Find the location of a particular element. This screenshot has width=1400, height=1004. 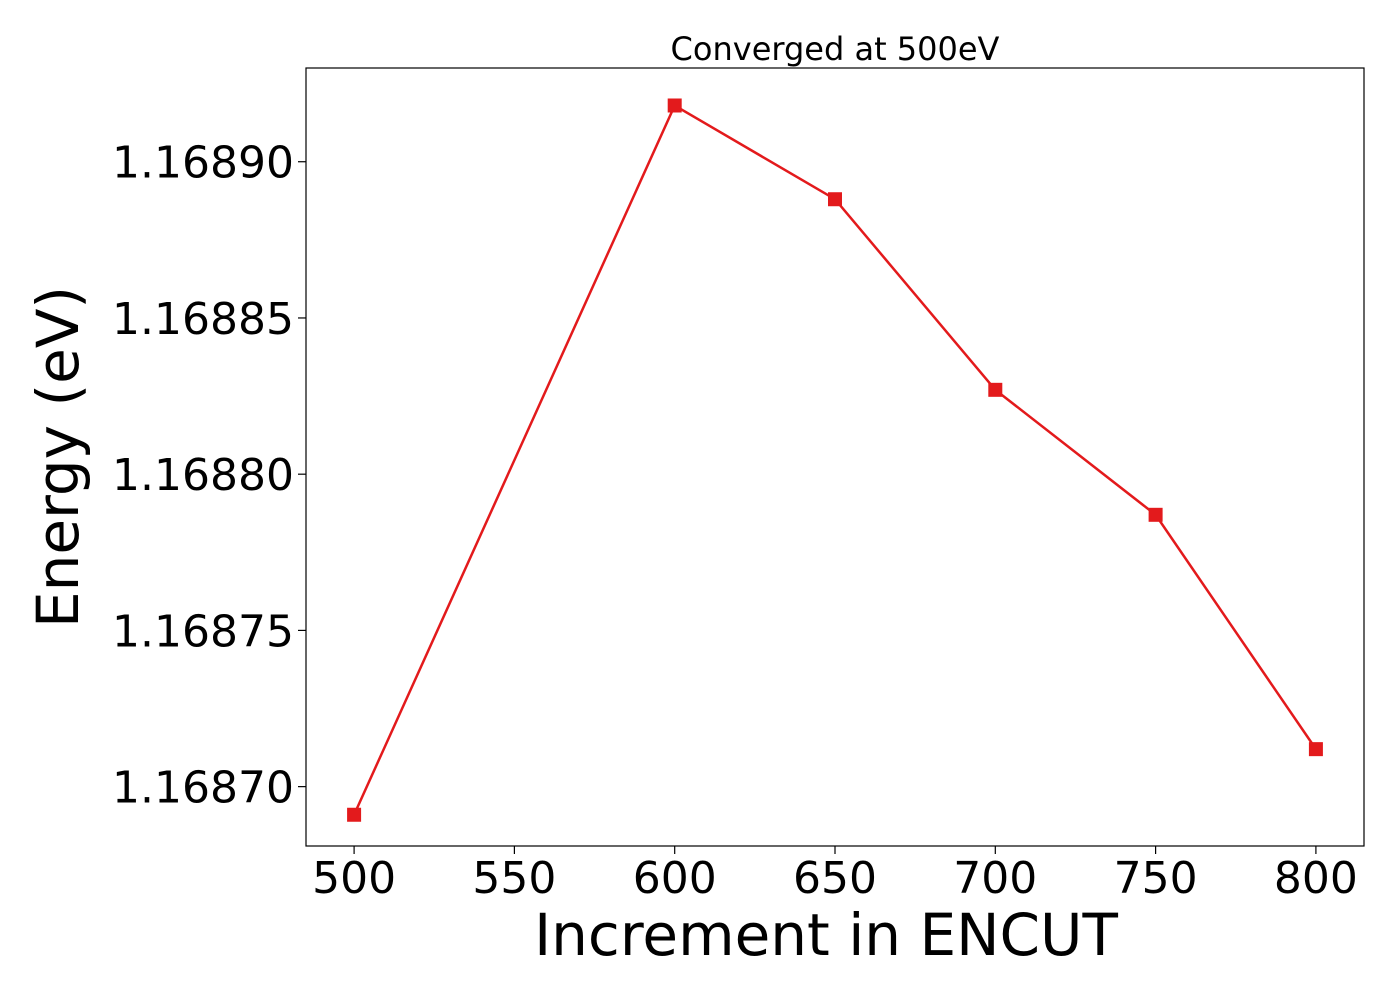

x-tick-label: 500 is located at coordinates (354, 878).